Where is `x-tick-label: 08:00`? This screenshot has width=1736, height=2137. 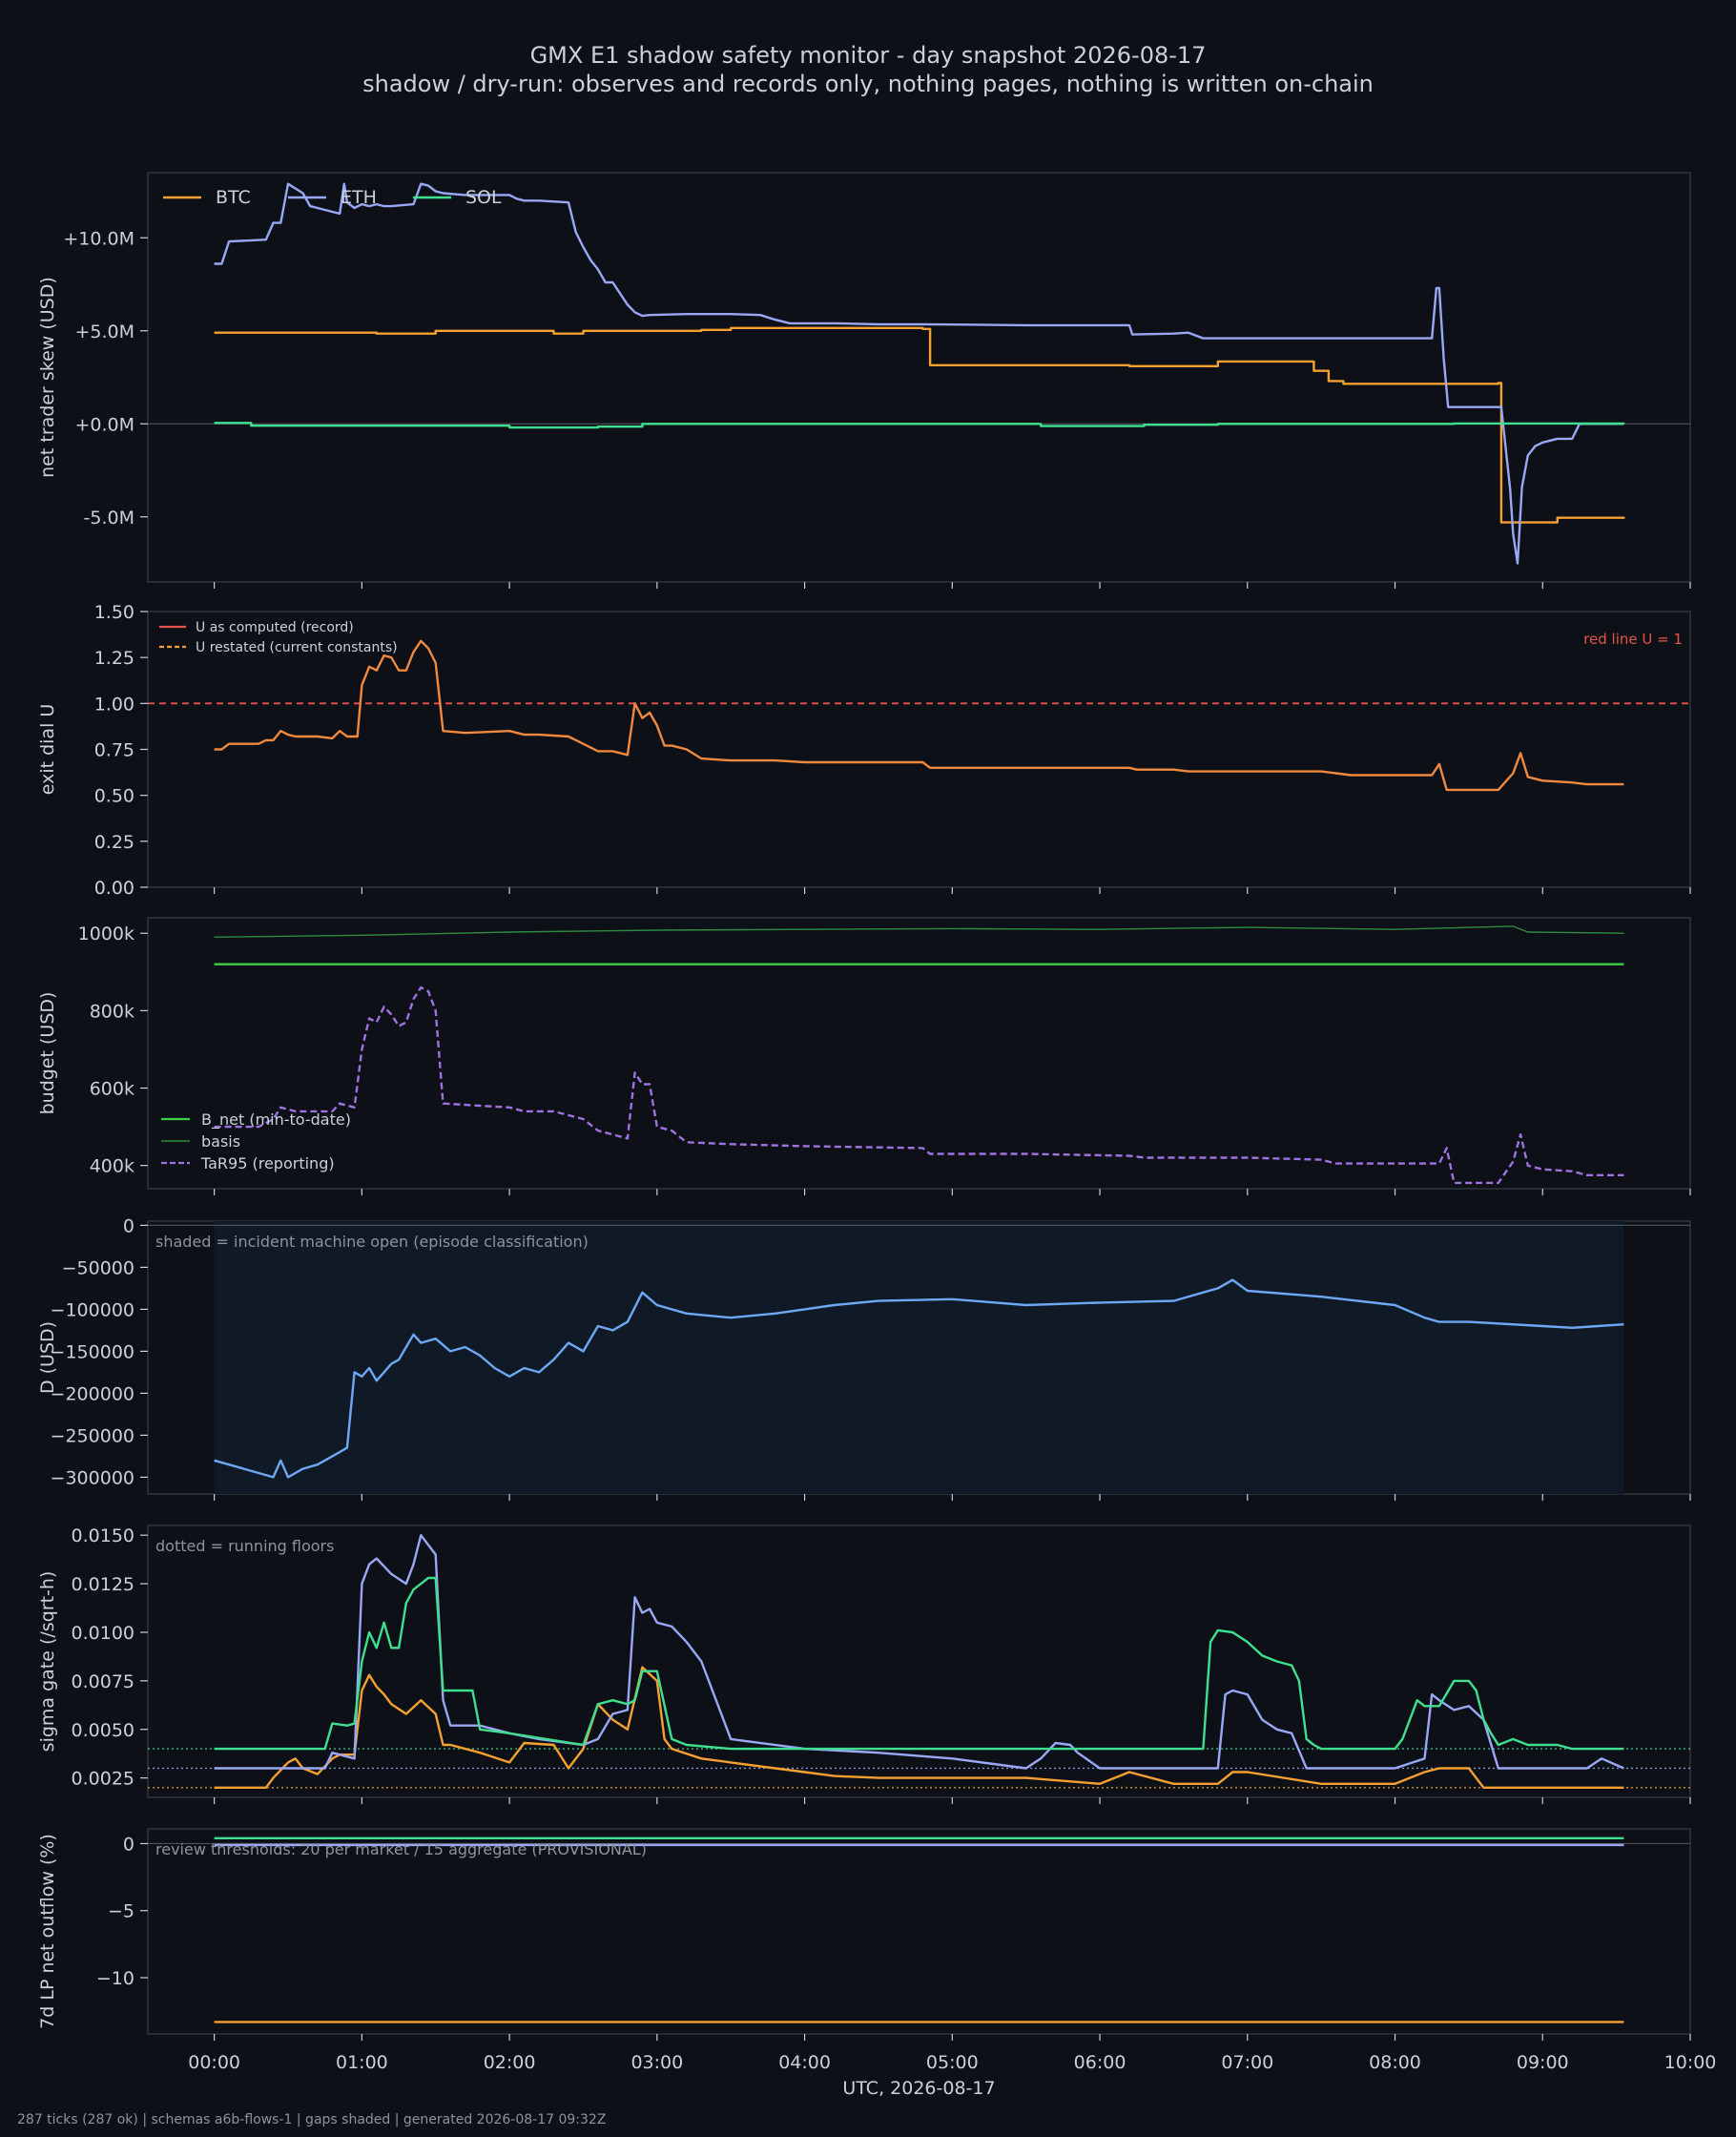 x-tick-label: 08:00 is located at coordinates (1395, 2062).